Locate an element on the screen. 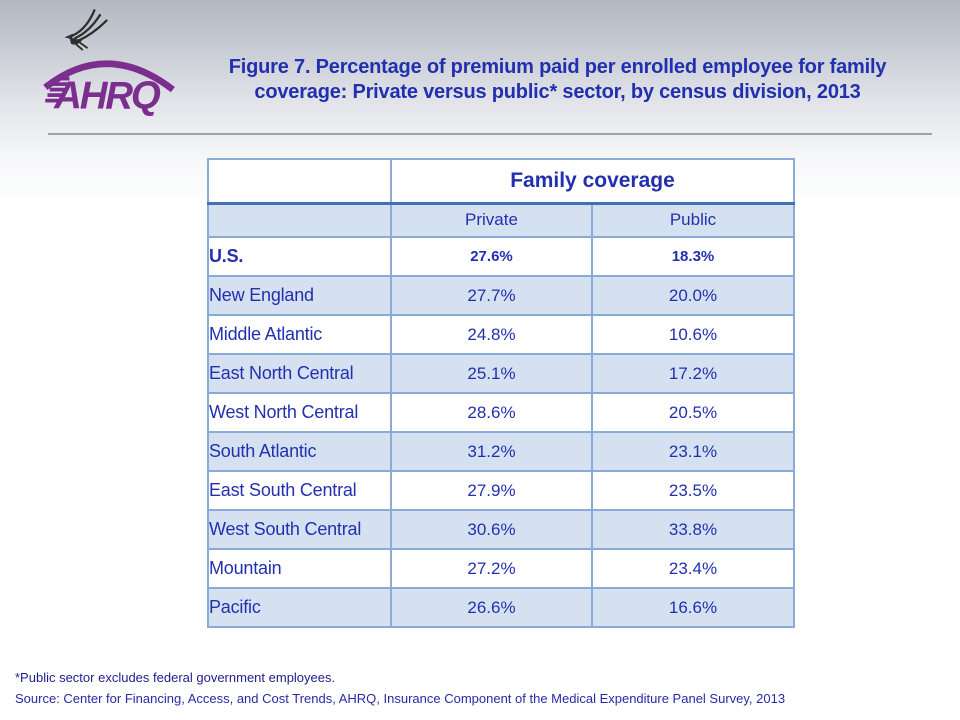 The height and width of the screenshot is (720, 960). row-label: East North Central is located at coordinates (299, 373).